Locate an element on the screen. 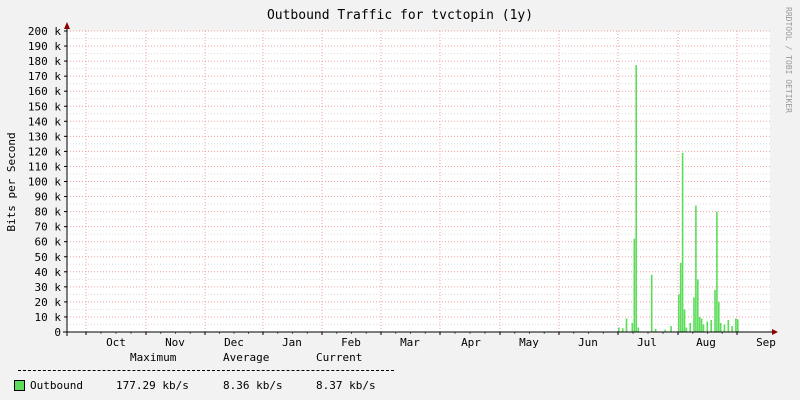  y-tick-label: 0 is located at coordinates (57, 332).